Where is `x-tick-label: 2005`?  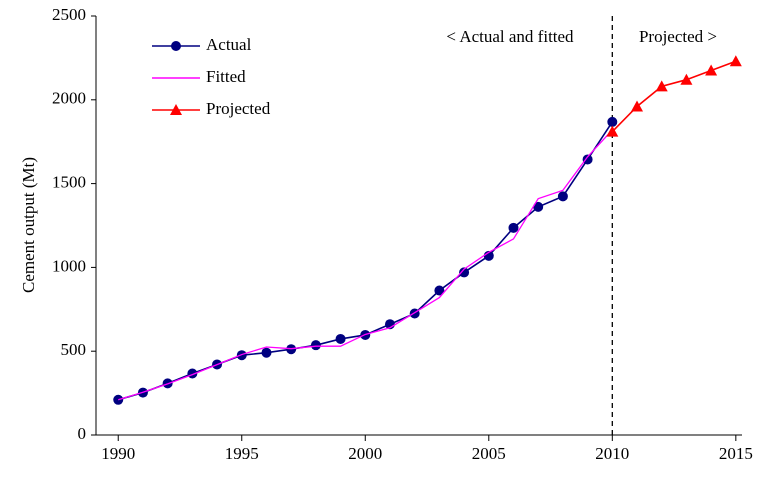 x-tick-label: 2005 is located at coordinates (489, 453).